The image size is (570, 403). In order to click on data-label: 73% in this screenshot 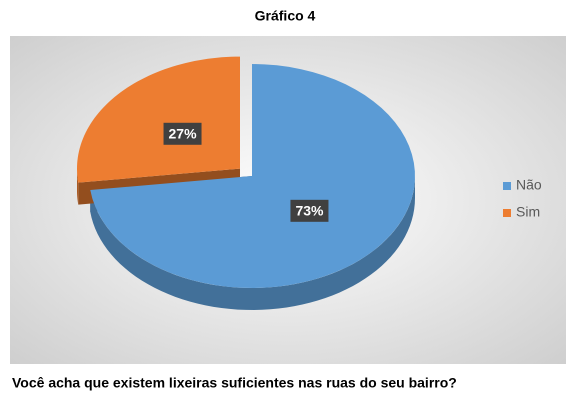, I will do `click(309, 211)`.